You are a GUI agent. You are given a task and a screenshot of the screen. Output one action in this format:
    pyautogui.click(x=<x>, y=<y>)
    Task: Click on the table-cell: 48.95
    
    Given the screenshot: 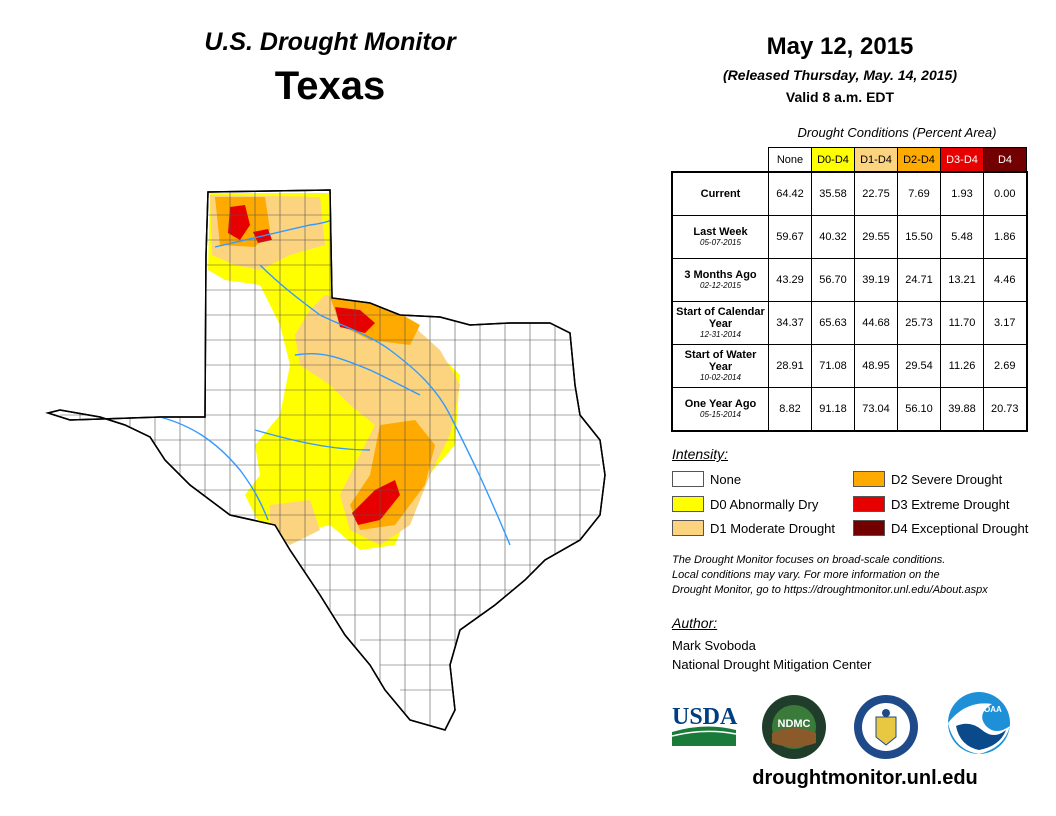 What is the action you would take?
    pyautogui.click(x=876, y=366)
    